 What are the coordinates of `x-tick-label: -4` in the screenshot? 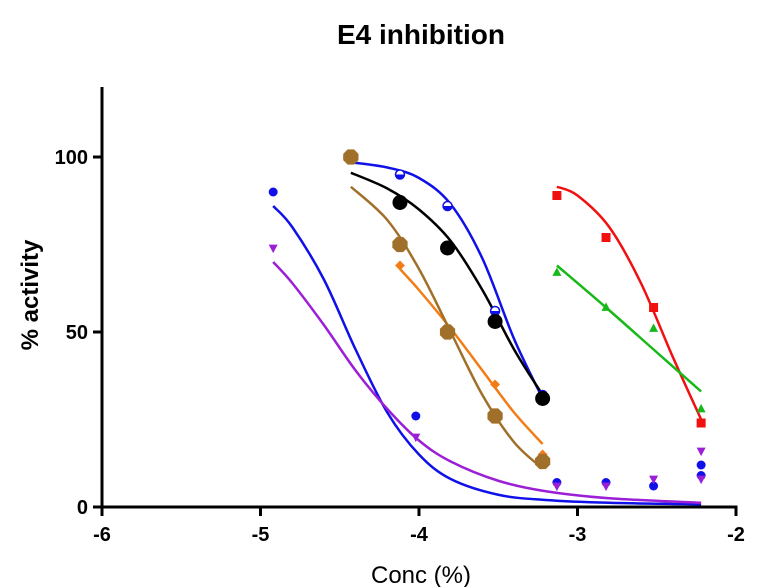 It's located at (419, 535).